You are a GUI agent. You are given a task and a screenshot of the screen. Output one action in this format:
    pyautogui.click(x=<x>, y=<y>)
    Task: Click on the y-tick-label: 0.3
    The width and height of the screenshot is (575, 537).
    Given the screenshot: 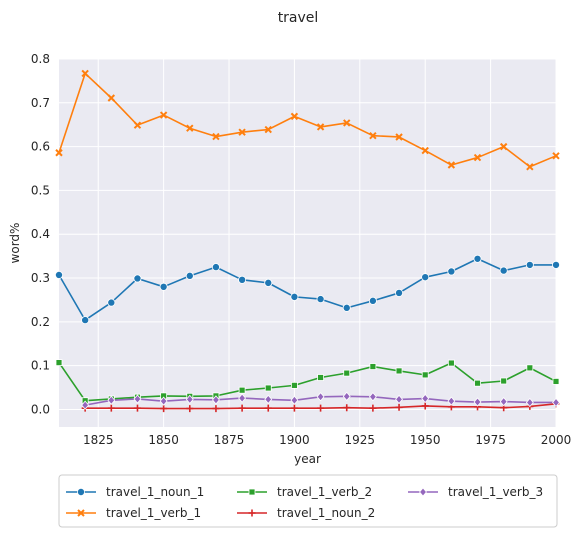 What is the action you would take?
    pyautogui.click(x=40, y=278)
    